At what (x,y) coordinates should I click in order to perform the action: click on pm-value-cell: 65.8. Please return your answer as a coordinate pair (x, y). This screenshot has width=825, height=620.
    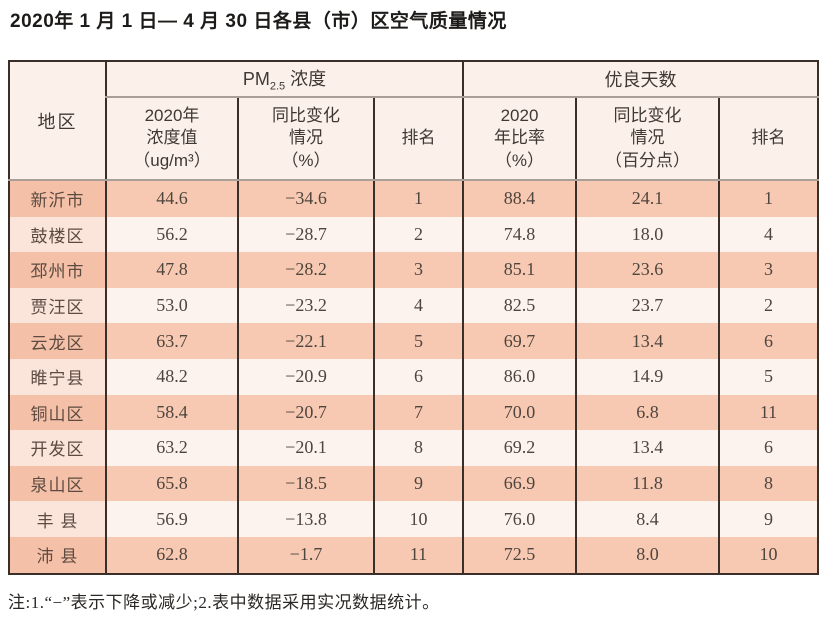
    Looking at the image, I should click on (171, 483).